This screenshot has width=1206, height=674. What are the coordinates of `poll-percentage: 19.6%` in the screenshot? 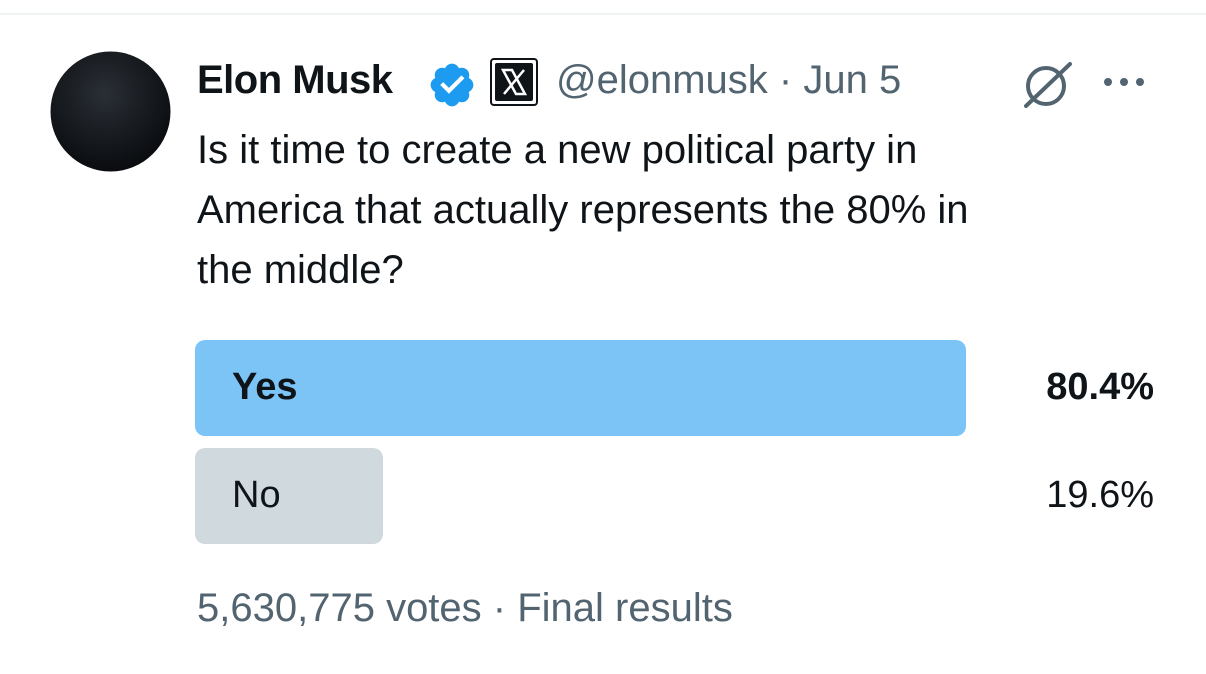 It's located at (1100, 495).